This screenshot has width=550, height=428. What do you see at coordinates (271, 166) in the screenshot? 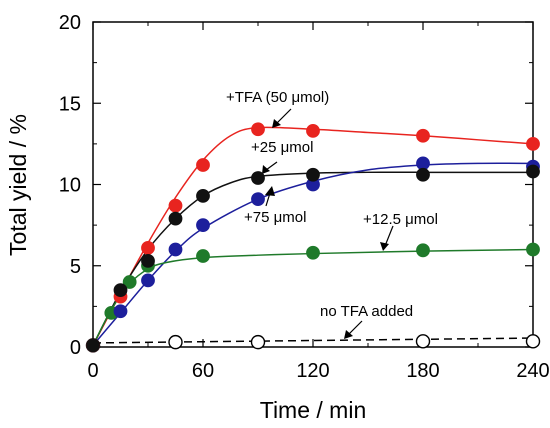
I see `arrow-tfa25` at bounding box center [271, 166].